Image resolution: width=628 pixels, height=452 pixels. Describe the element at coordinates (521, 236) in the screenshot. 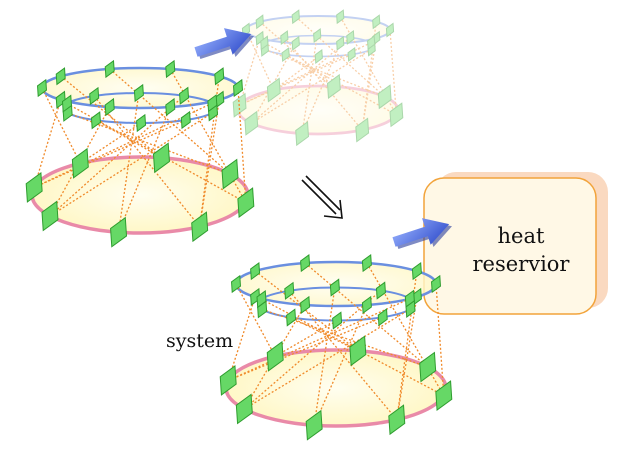

I see `heat-reservoir-label-line1: heat` at that location.